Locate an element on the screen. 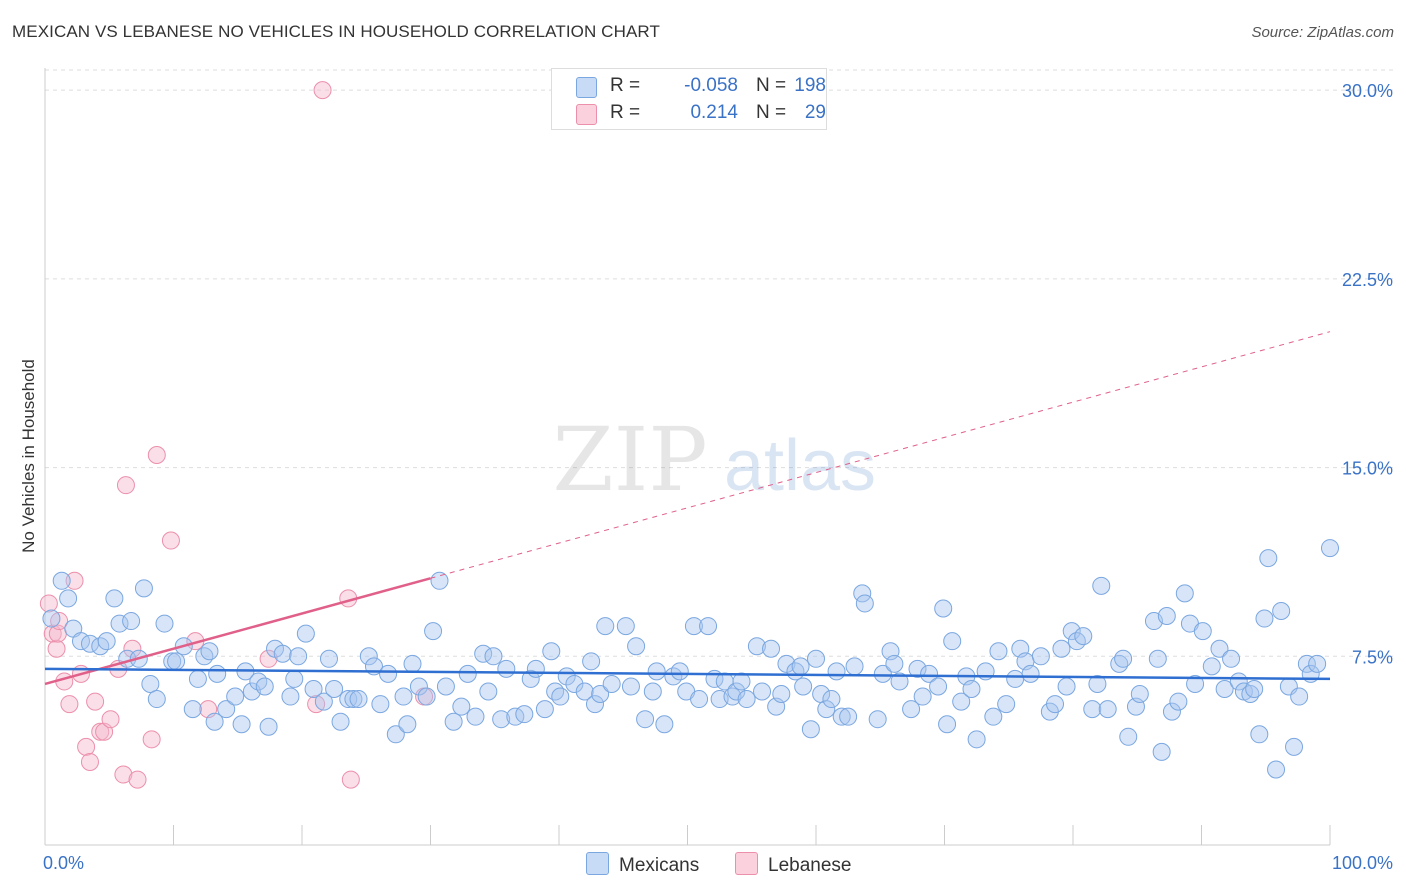 The height and width of the screenshot is (892, 1406). legend-item-lebanese: Lebanese is located at coordinates (793, 864).